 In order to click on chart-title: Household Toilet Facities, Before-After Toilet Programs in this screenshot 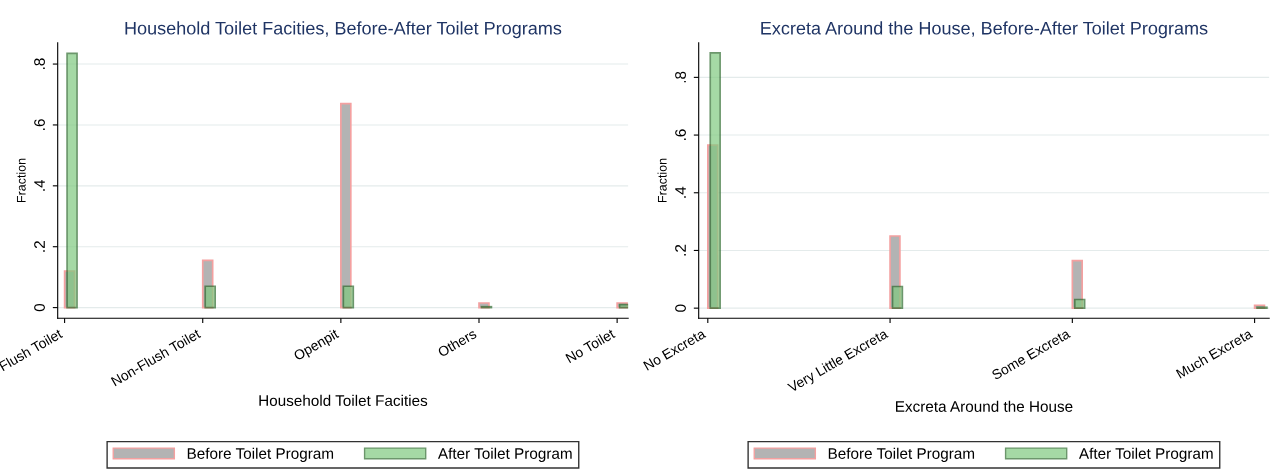, I will do `click(343, 30)`.